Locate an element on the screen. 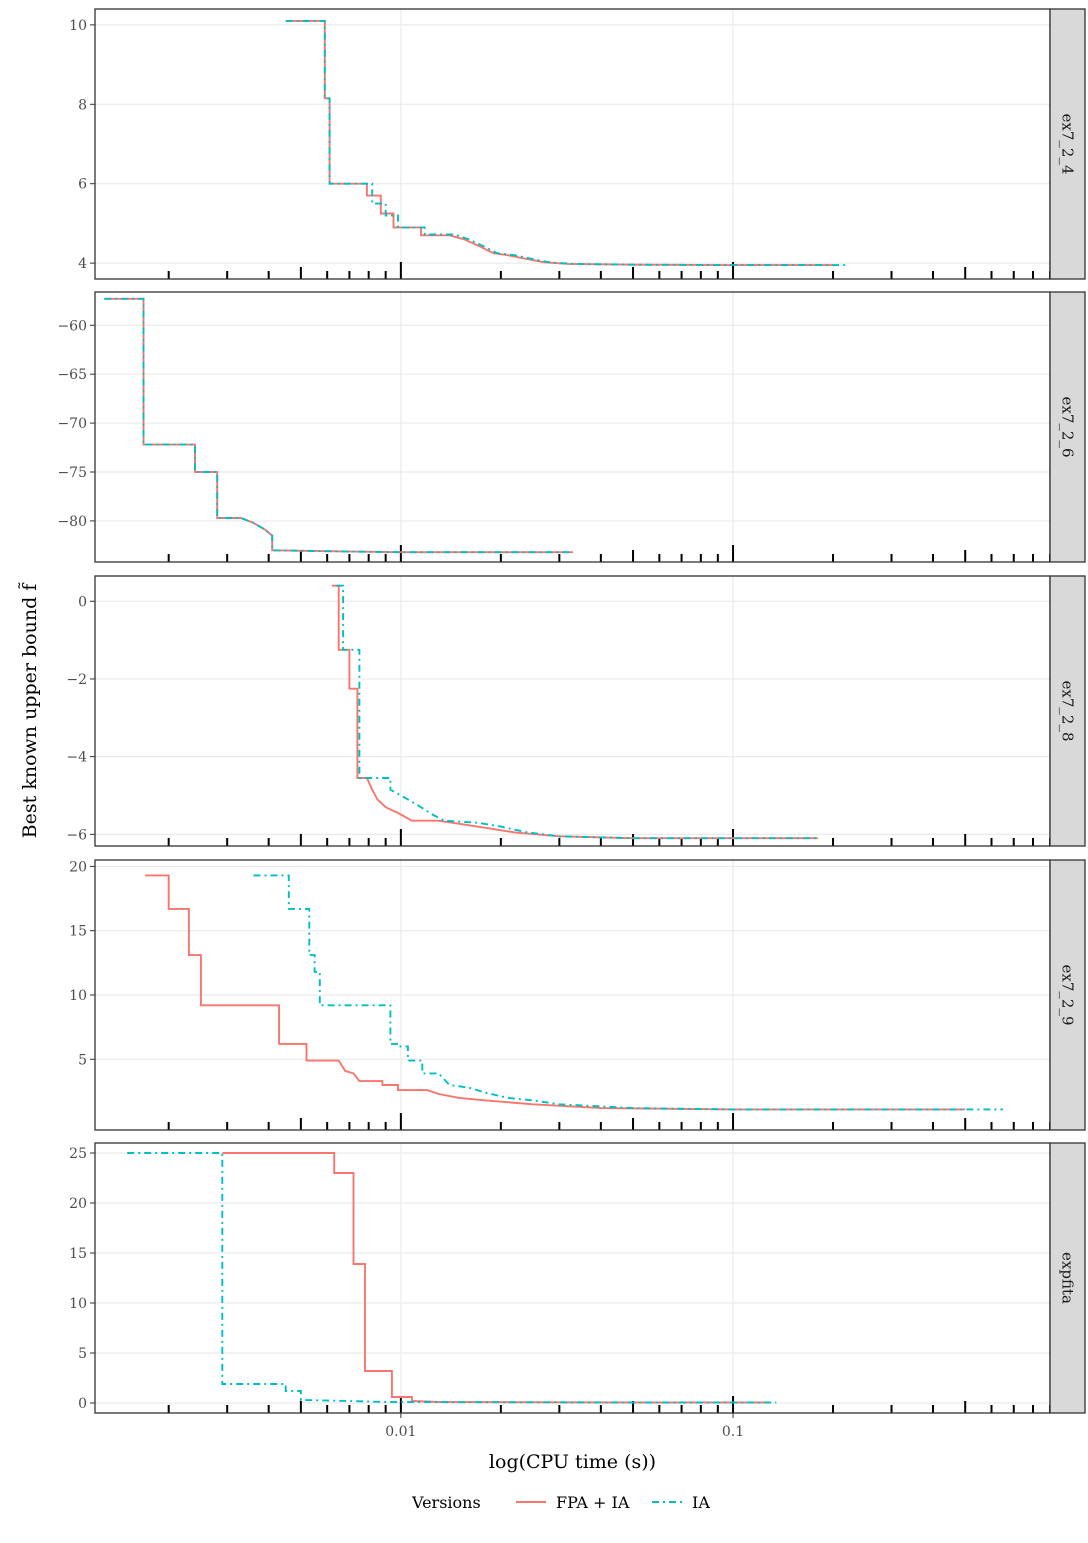  strip-label: ex7_2_6 is located at coordinates (1068, 427).